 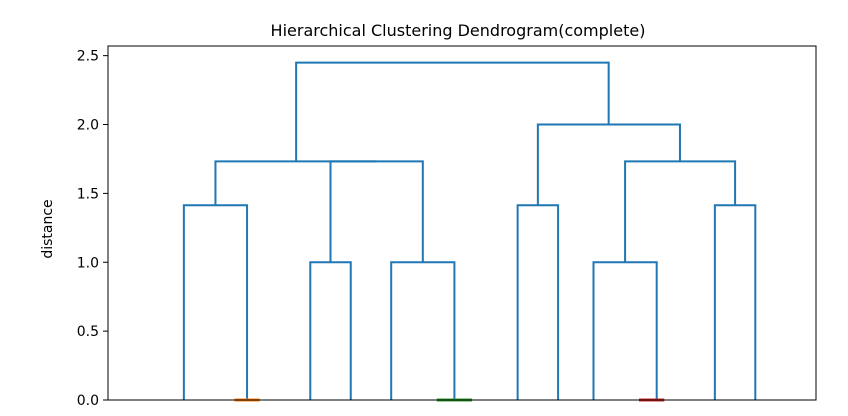 I want to click on y-tick-label-2: 1.0, so click(x=88, y=263).